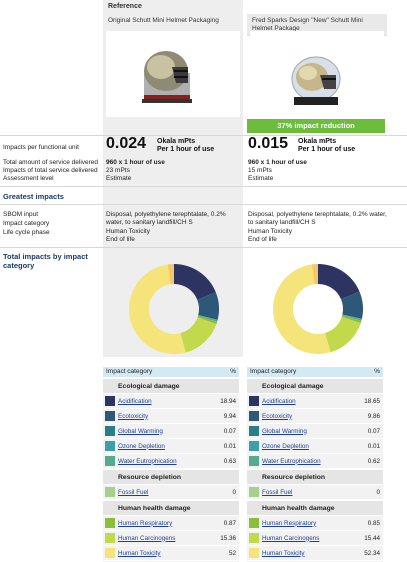 The width and height of the screenshot is (407, 562). What do you see at coordinates (273, 371) in the screenshot?
I see `header-impact-category: Impact category` at bounding box center [273, 371].